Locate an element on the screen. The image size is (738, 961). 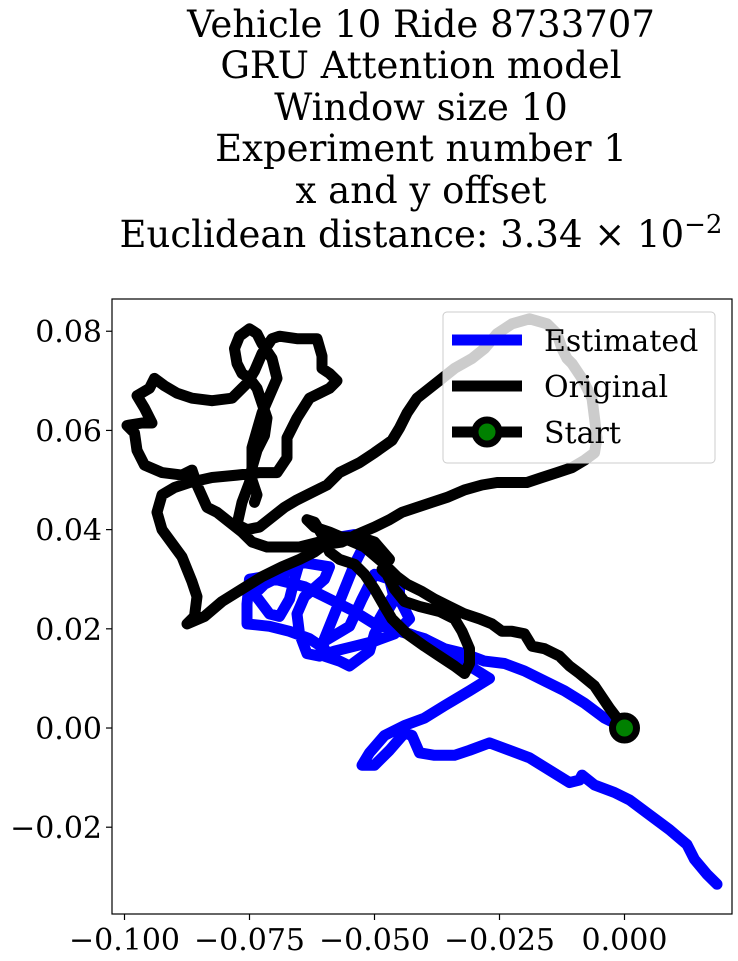
legend-box is located at coordinates (579, 387).